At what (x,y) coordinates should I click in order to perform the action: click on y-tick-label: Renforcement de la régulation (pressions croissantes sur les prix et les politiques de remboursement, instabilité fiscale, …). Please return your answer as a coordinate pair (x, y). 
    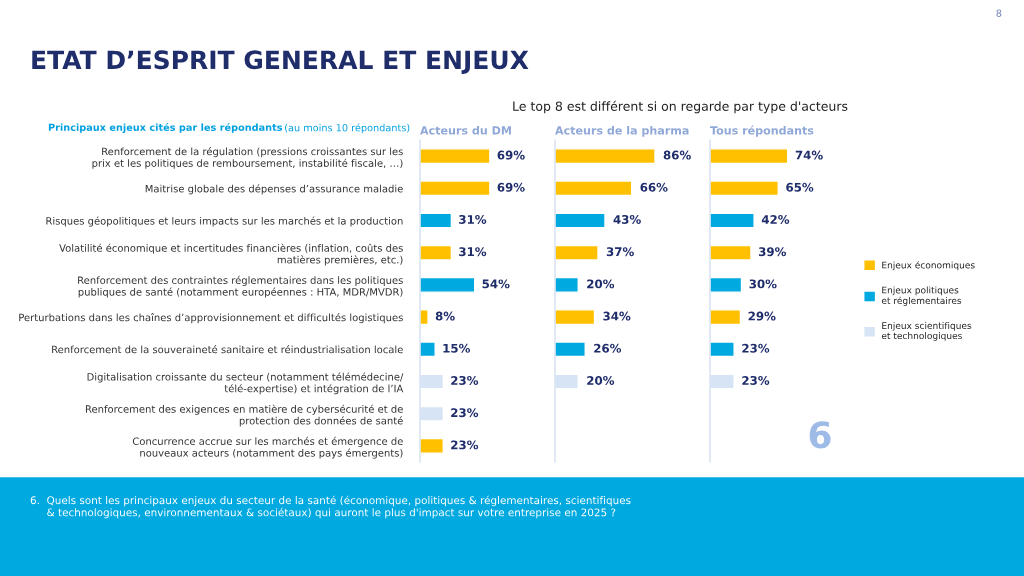
    Looking at the image, I should click on (247, 158).